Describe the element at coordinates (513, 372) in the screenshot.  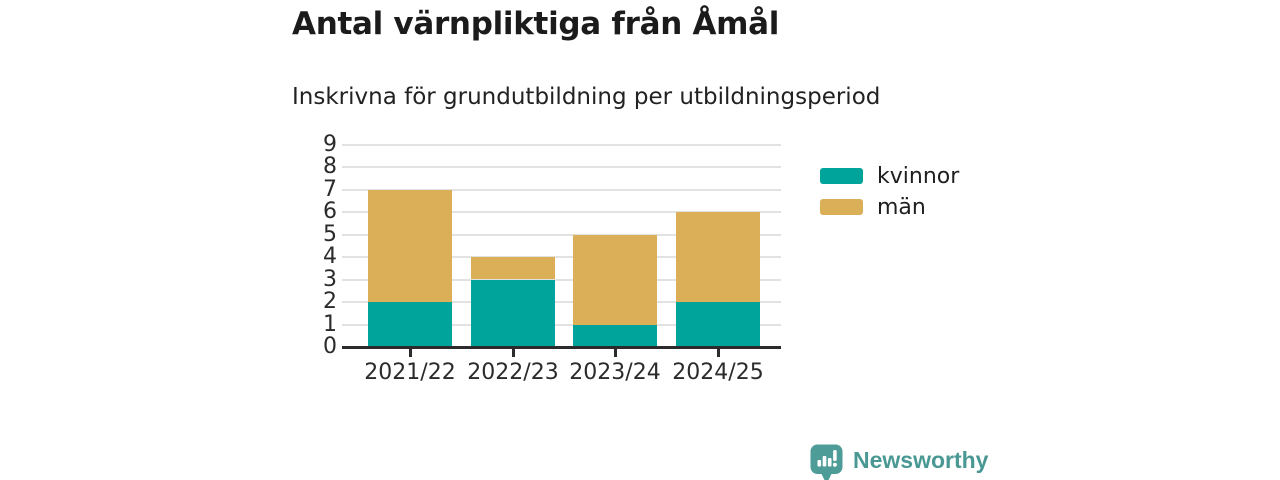
I see `x-tick-label: 2022/23` at that location.